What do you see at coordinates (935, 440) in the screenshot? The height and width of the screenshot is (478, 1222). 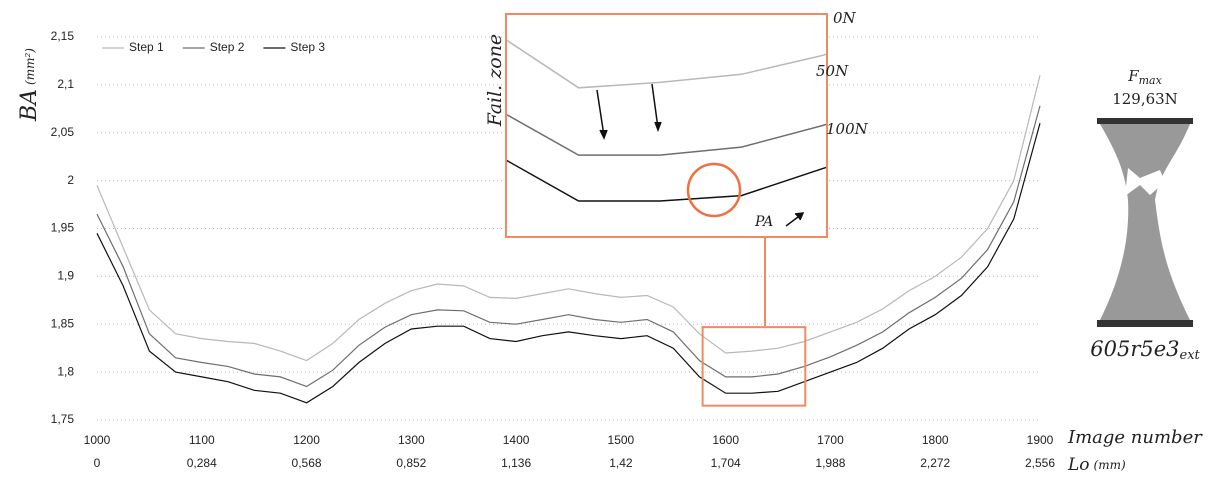 I see `x-tick-label: 1800` at bounding box center [935, 440].